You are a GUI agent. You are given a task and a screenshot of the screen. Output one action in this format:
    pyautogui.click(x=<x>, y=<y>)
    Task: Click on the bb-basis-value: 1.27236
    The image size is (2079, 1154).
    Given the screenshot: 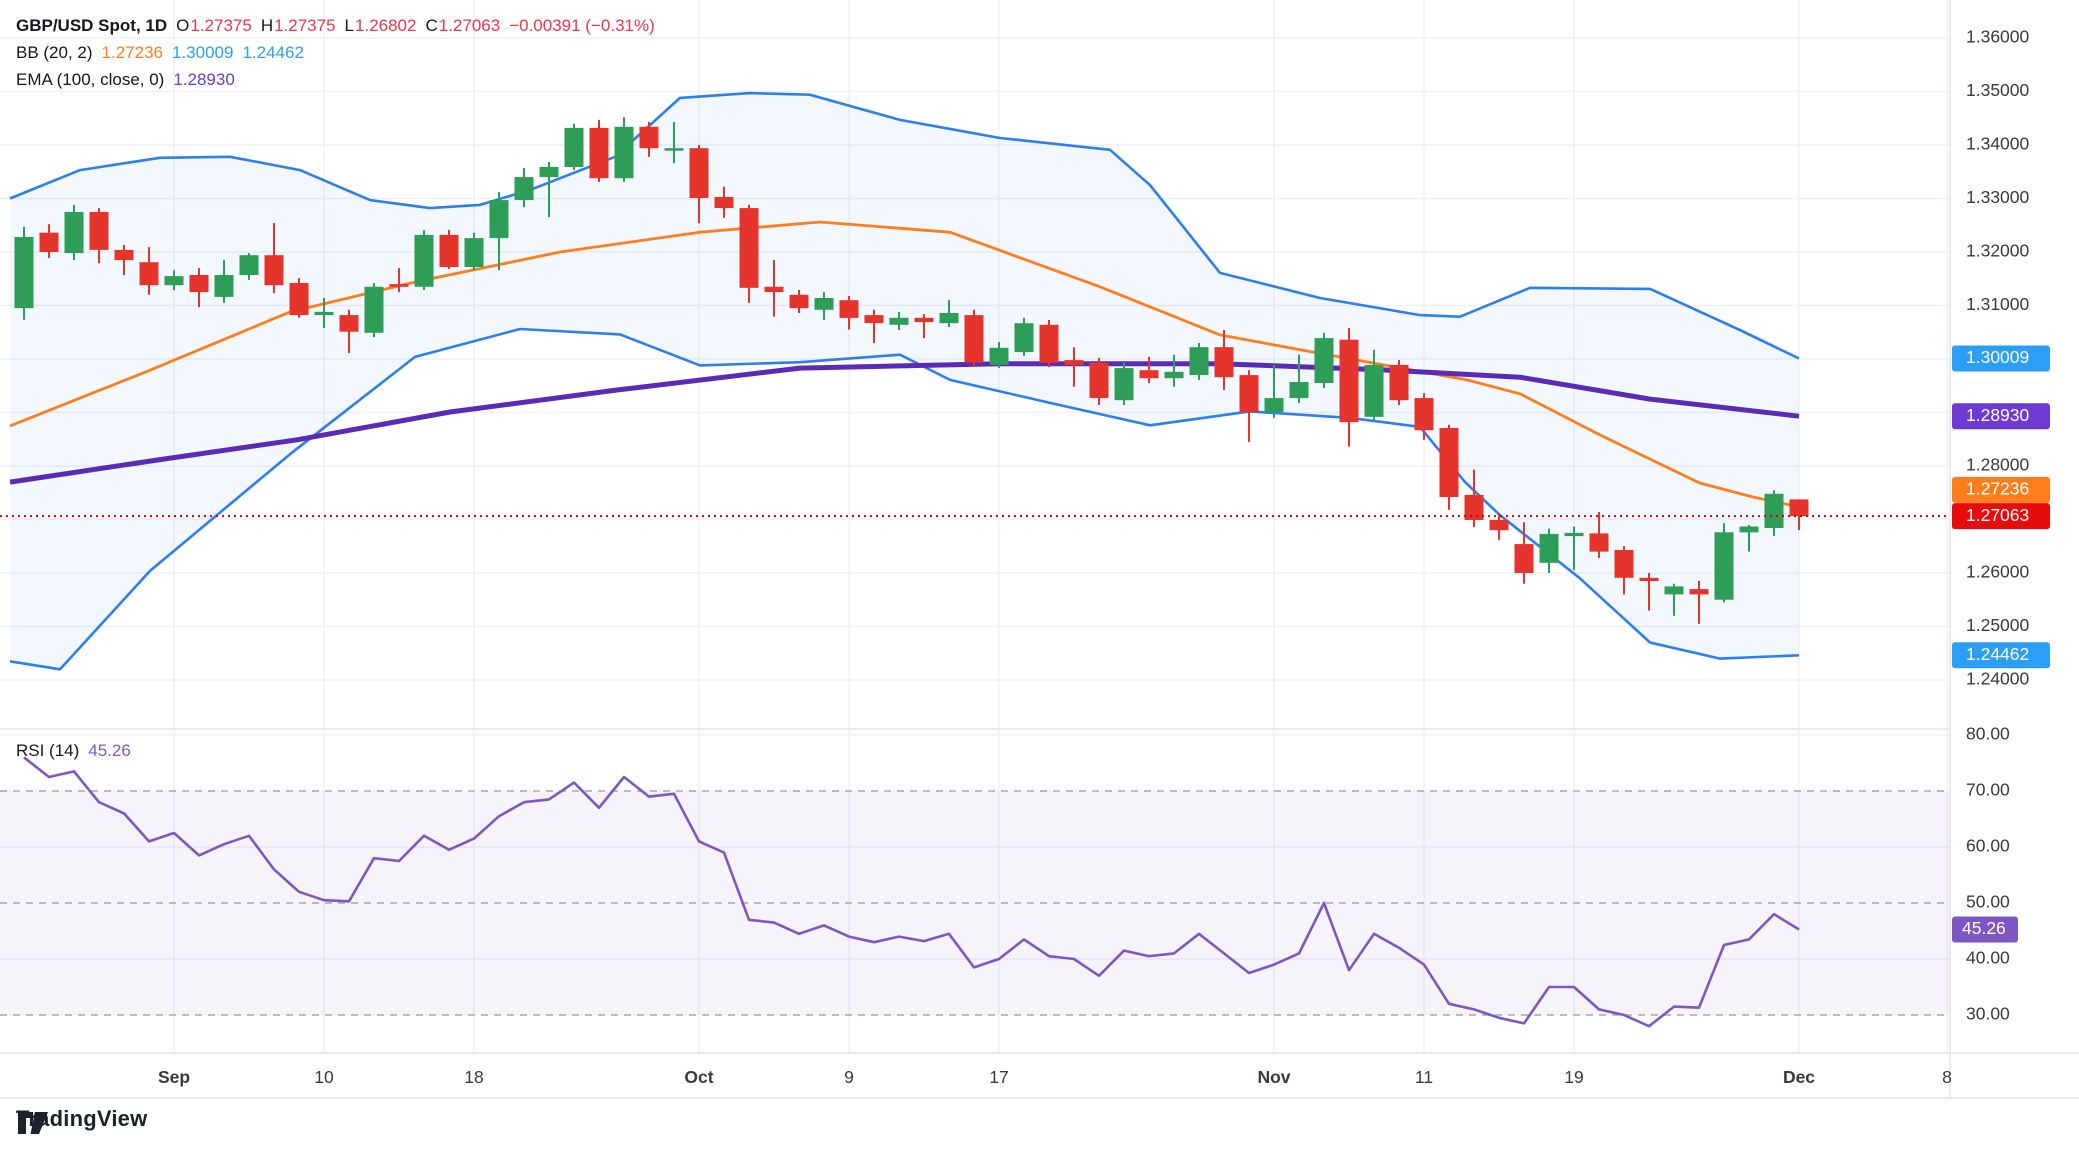 What is the action you would take?
    pyautogui.click(x=132, y=52)
    